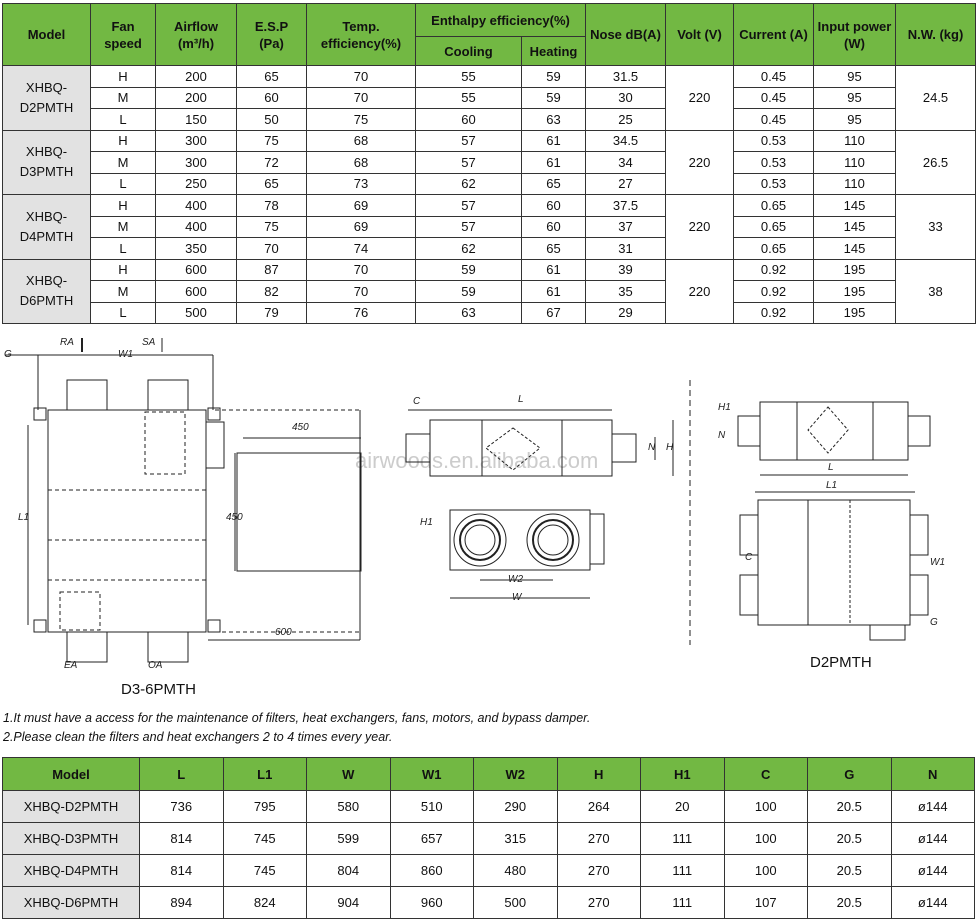 This screenshot has height=924, width=978. I want to click on label-right-l1: L1, so click(831, 485).